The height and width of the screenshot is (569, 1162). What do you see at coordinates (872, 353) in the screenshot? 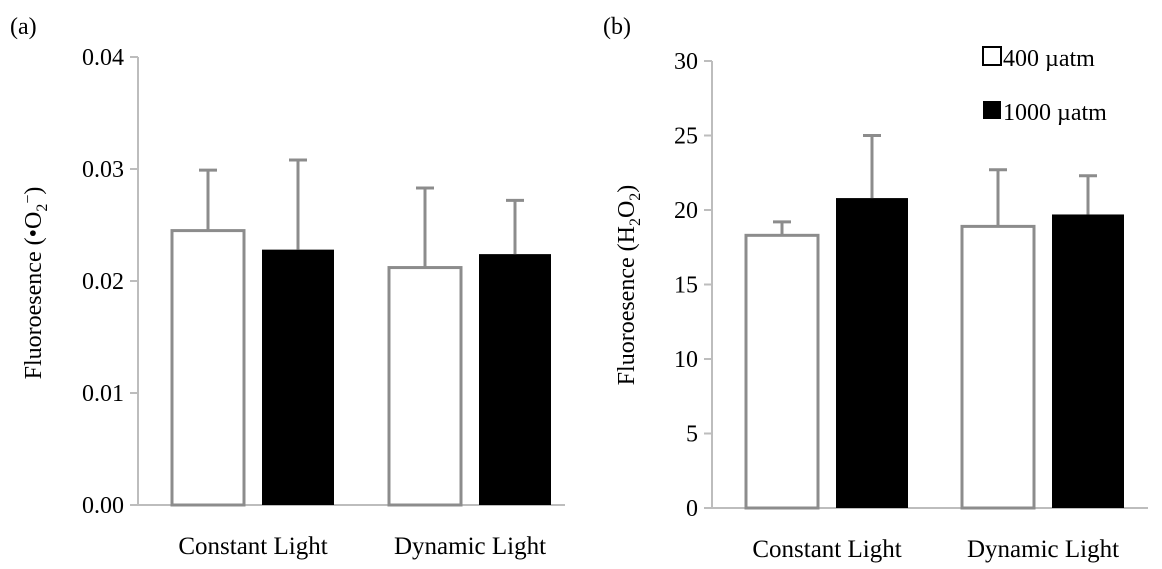
I see `panel-b-bar-1000-constant` at bounding box center [872, 353].